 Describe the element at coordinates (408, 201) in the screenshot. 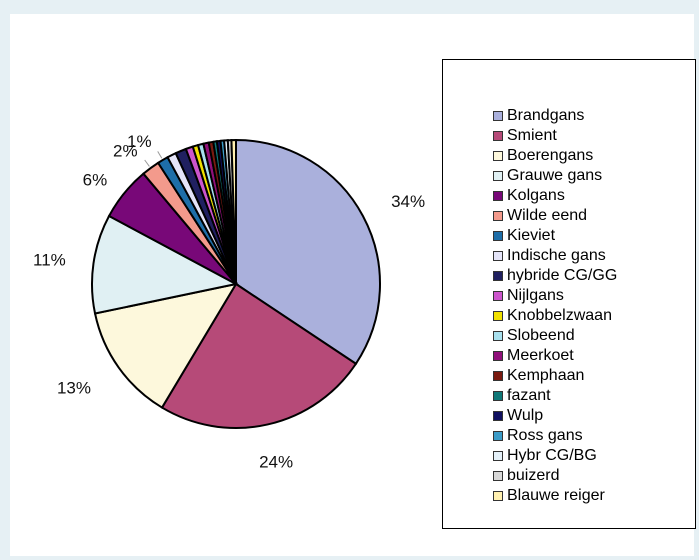

I see `pie-label-34pct: 34%` at that location.